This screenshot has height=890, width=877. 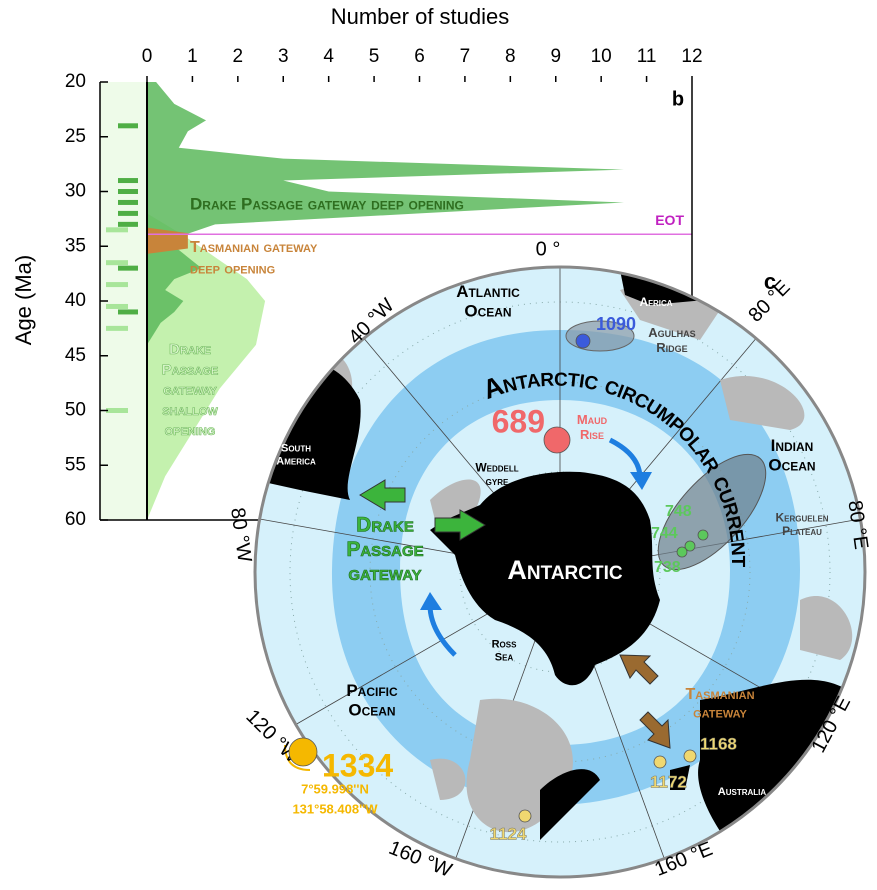 What do you see at coordinates (296, 461) in the screenshot?
I see `text-line: America` at bounding box center [296, 461].